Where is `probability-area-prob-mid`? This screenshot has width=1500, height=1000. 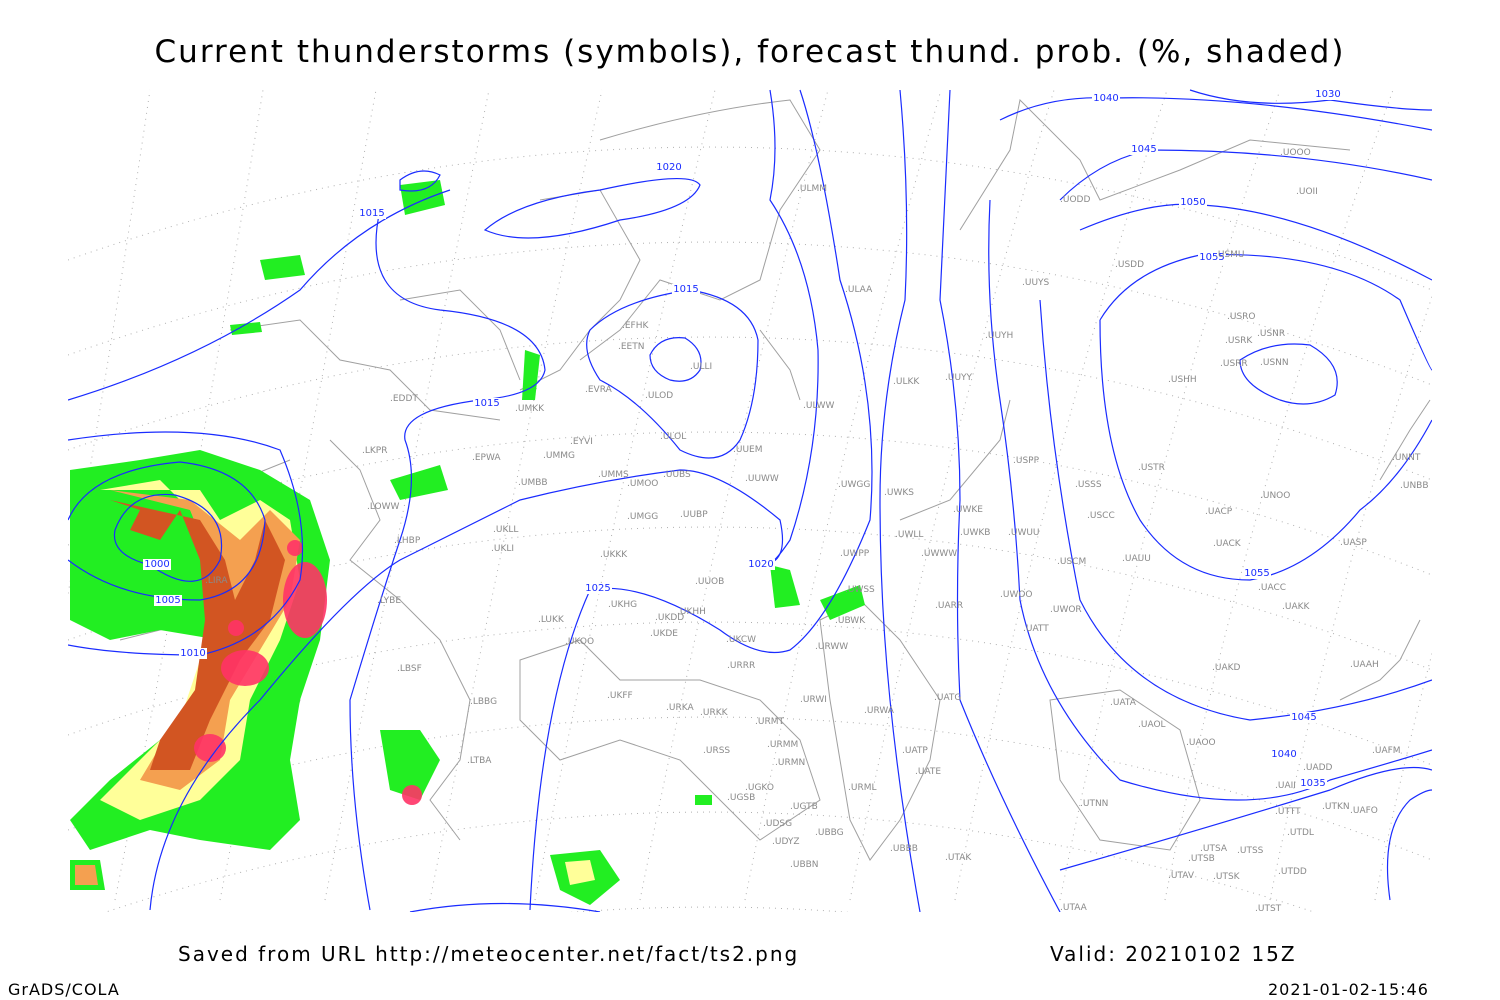 probability-area-prob-mid is located at coordinates (580, 872).